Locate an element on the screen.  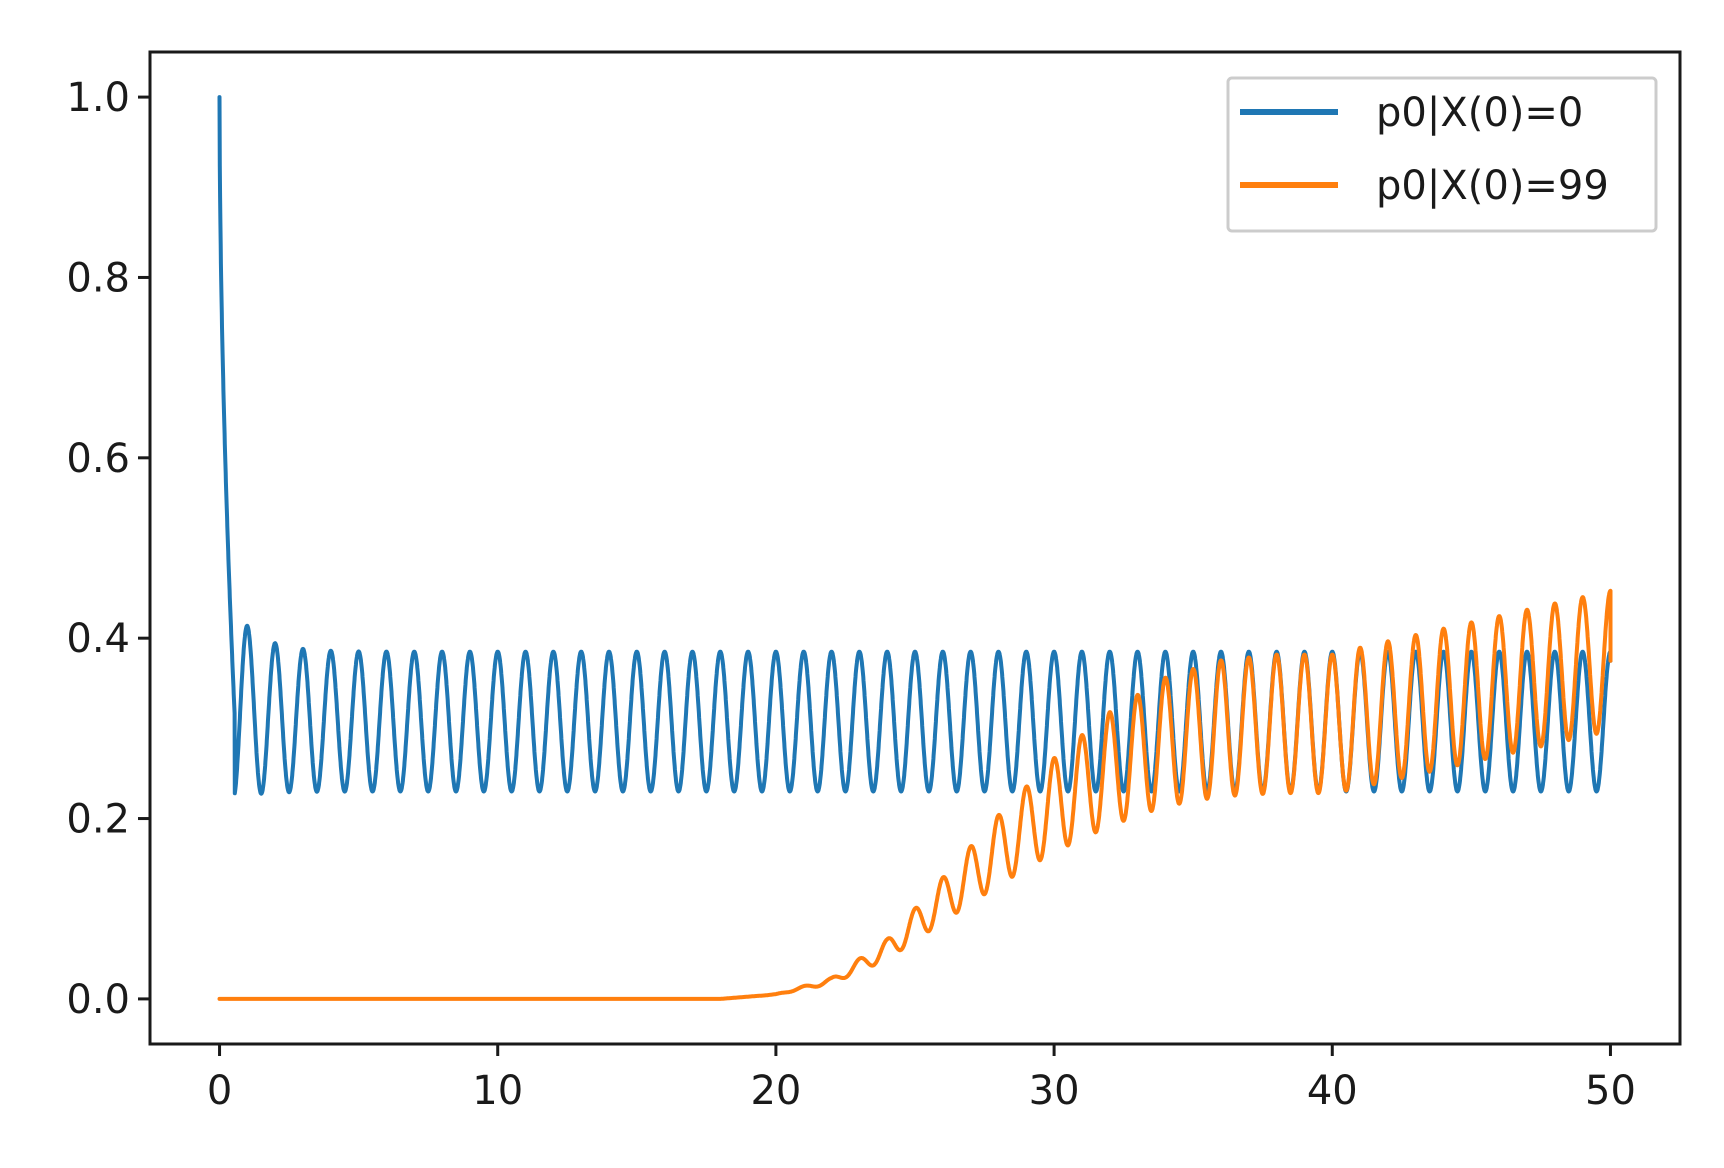
legend-box is located at coordinates (1442, 154).